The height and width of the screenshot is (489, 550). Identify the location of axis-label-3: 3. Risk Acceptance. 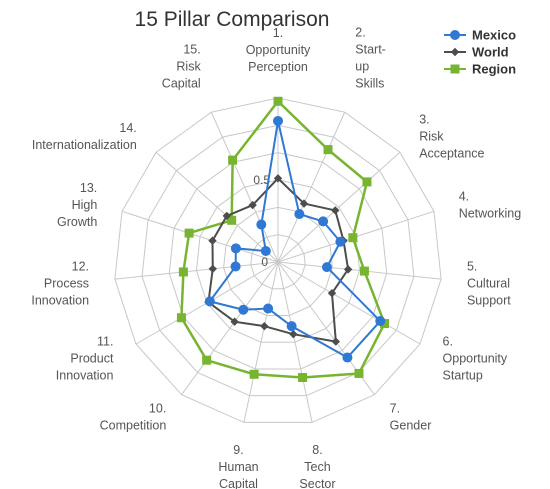
(451, 136).